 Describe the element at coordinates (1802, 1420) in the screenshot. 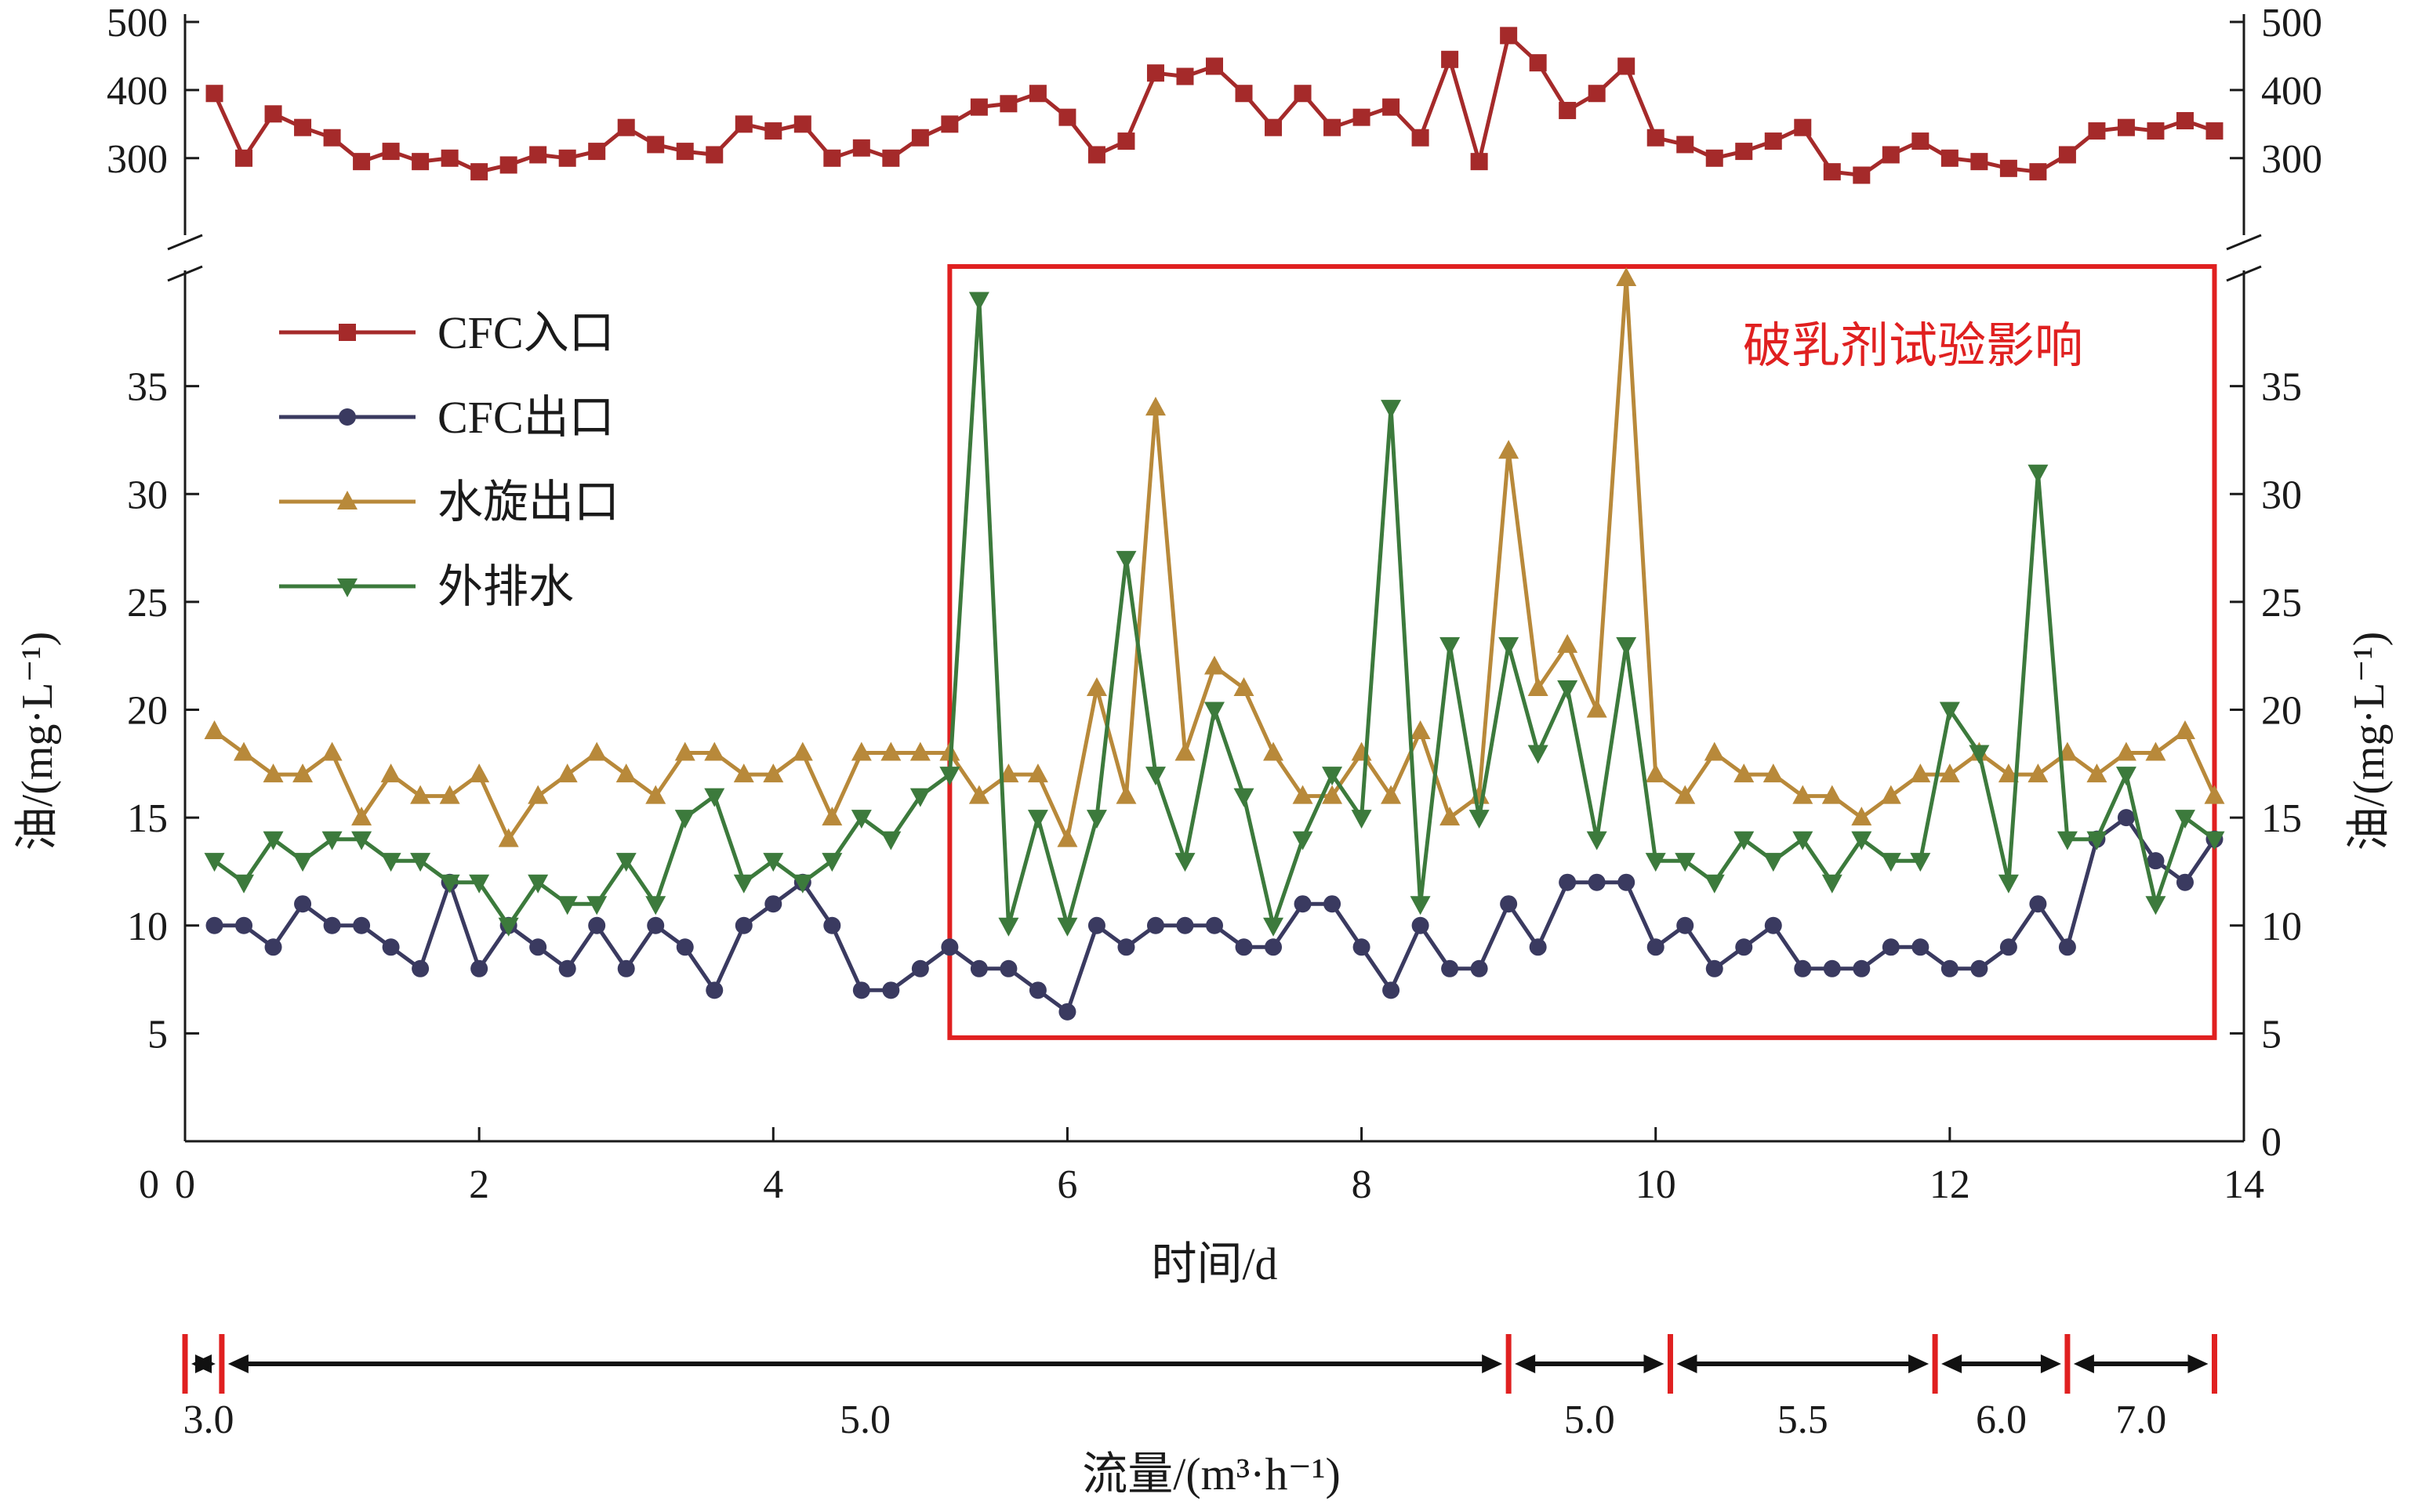

I see `flow-segment-label: 5.5` at that location.